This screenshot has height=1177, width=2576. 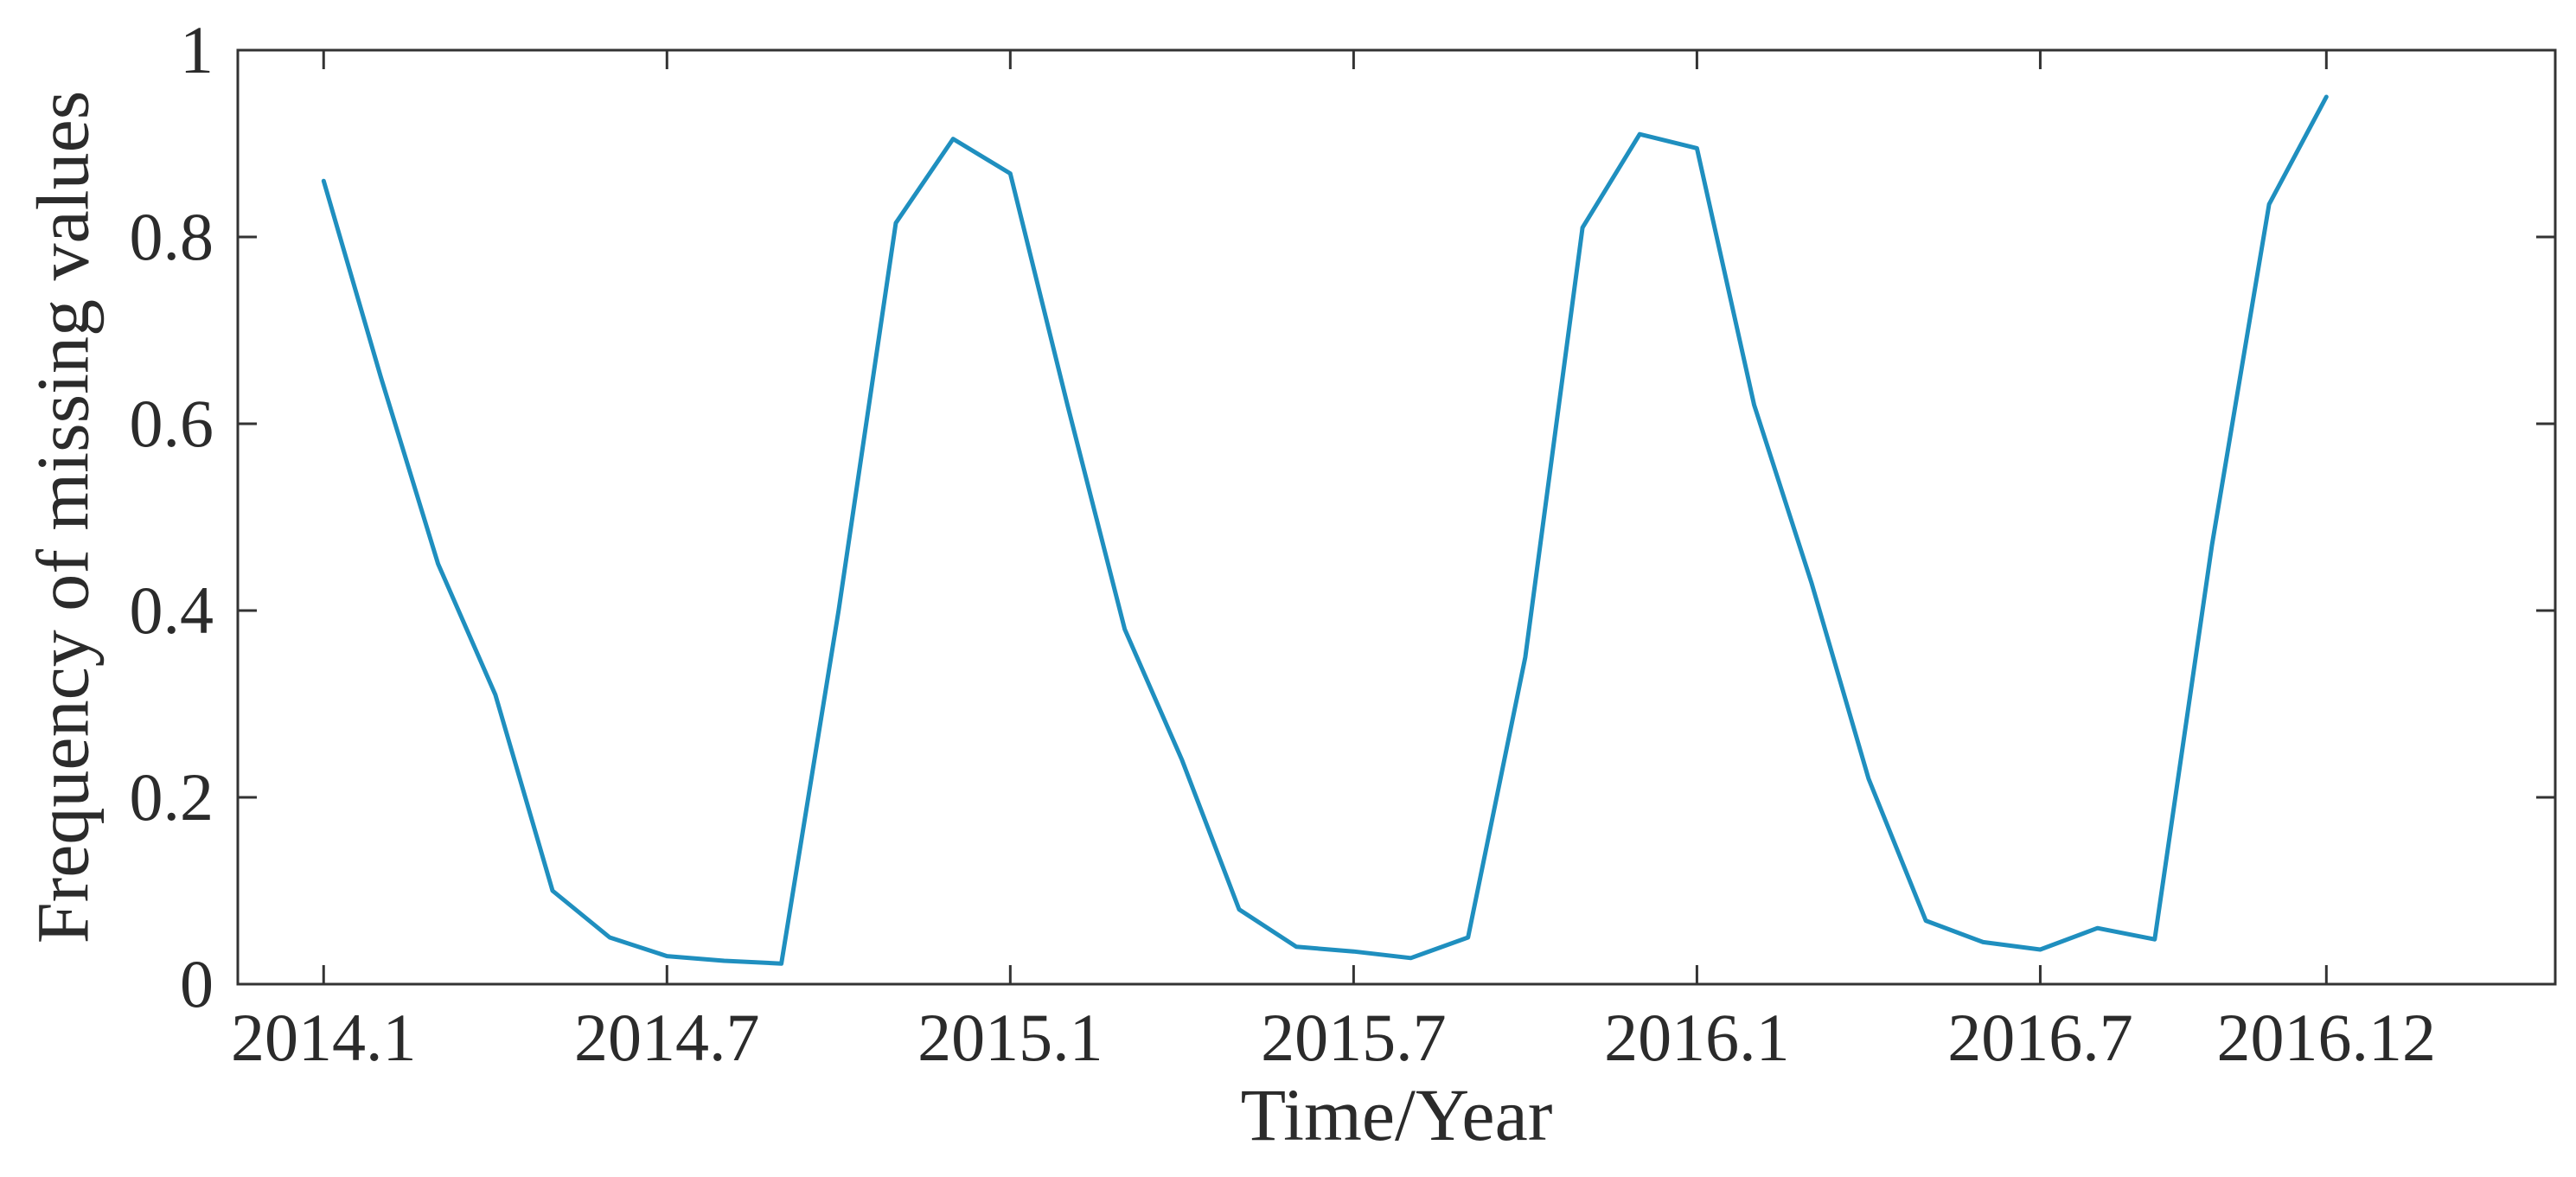 What do you see at coordinates (667, 1038) in the screenshot?
I see `x-tick-label: 2014.7` at bounding box center [667, 1038].